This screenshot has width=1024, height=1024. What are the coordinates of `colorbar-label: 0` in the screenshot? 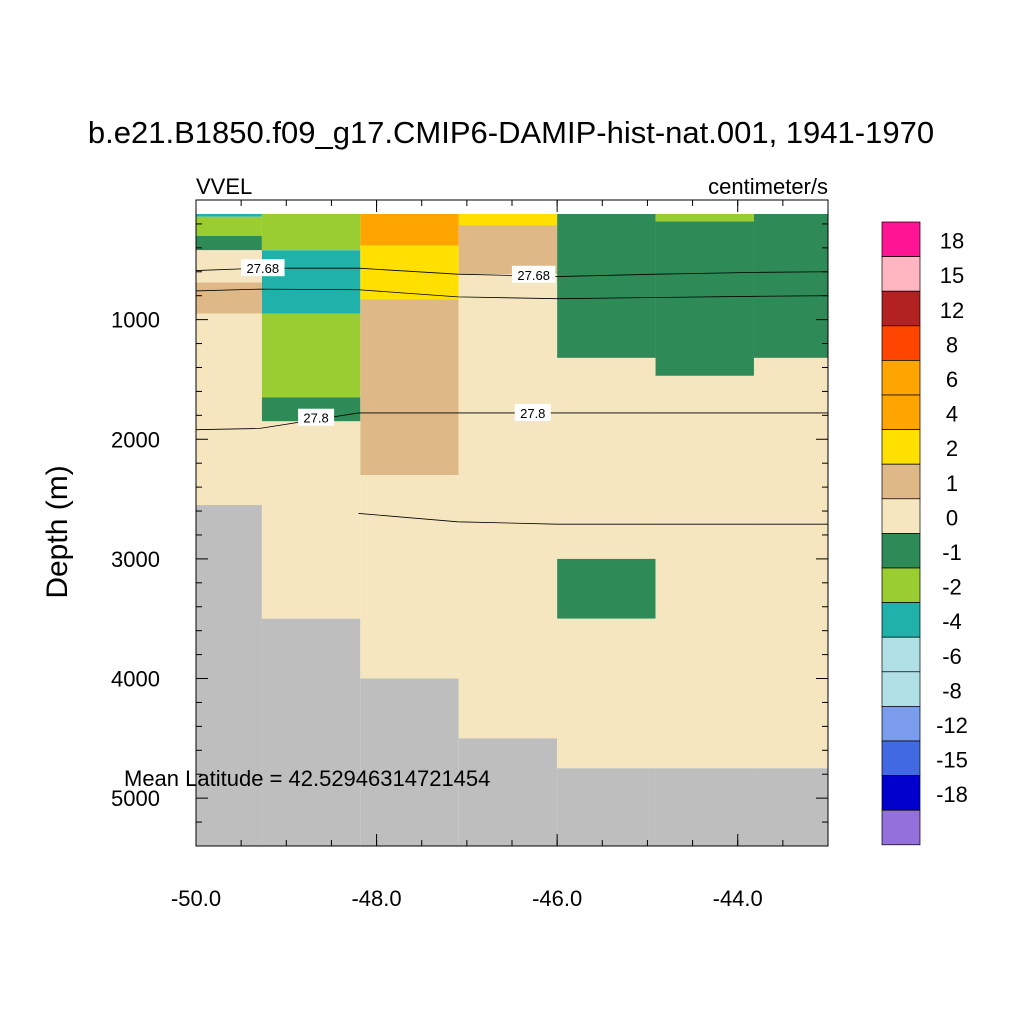 It's located at (952, 517).